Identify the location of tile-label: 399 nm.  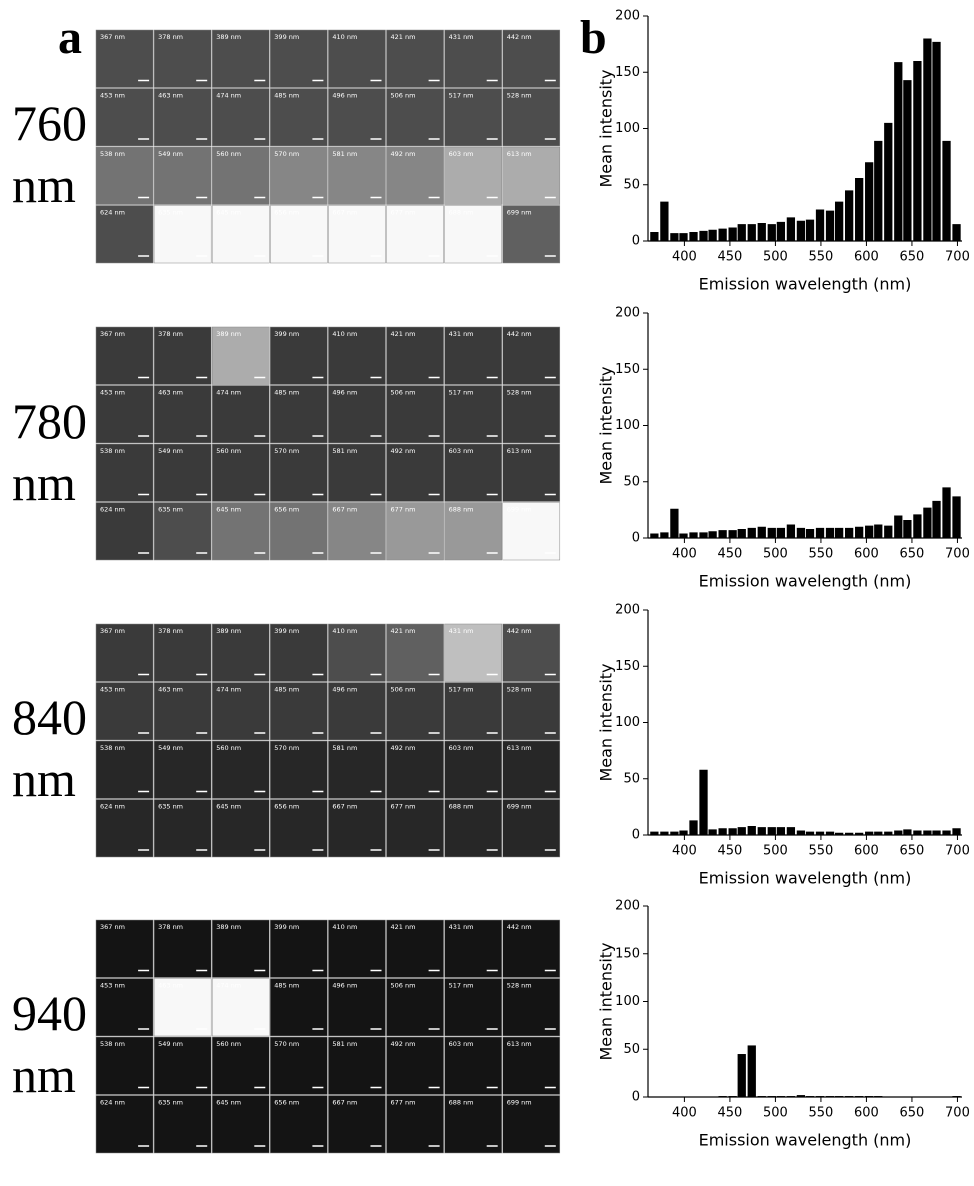
(286, 927).